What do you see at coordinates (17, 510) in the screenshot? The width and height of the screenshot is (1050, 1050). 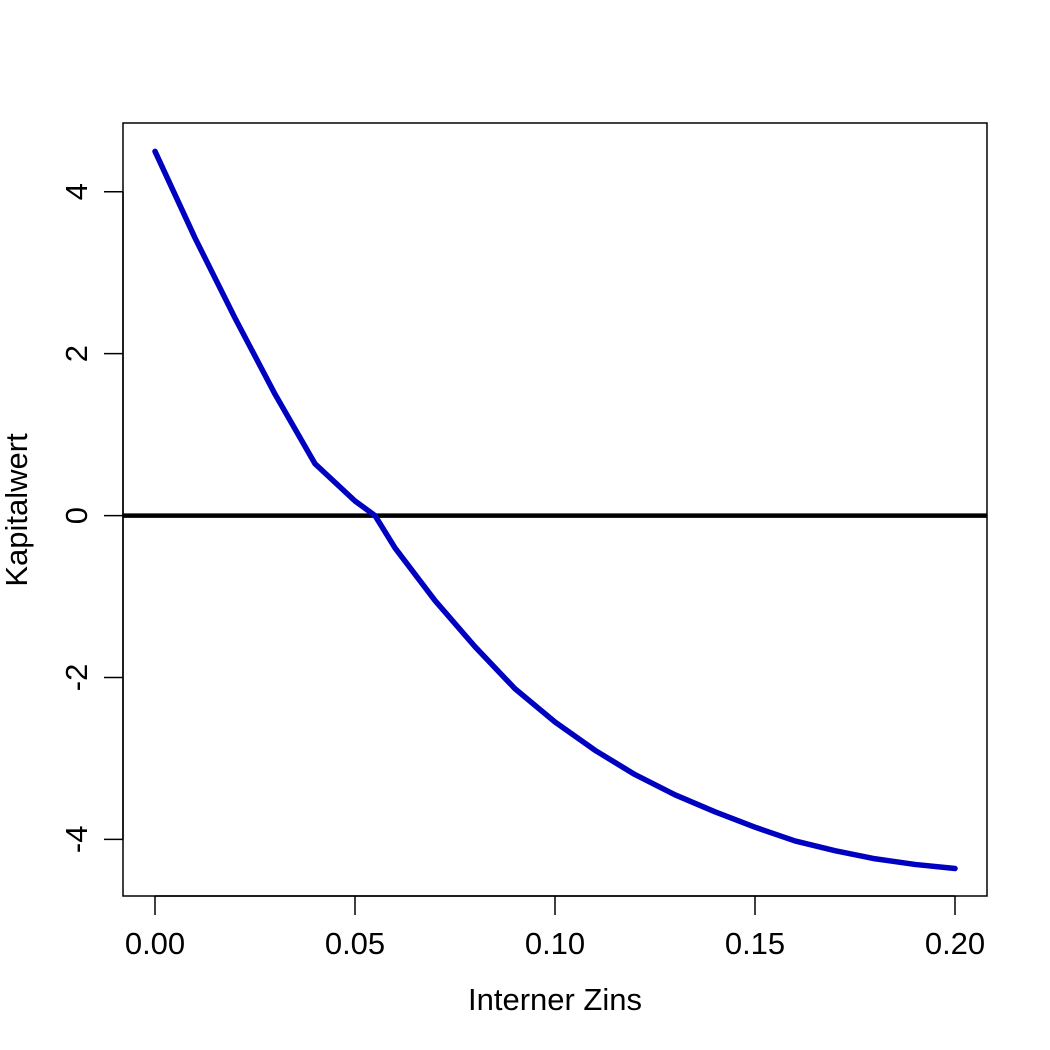 I see `y-axis-label: Kapitalwert` at bounding box center [17, 510].